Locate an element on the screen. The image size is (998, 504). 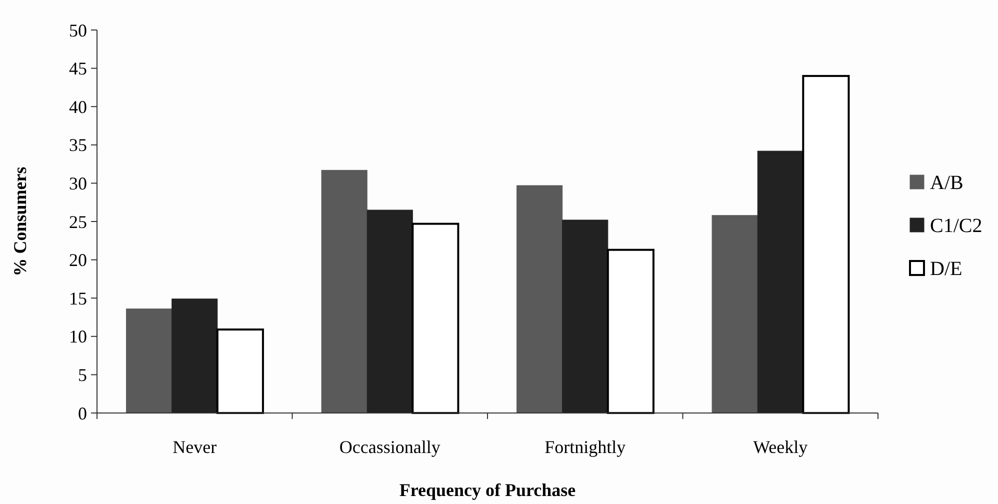
y-tick-label: 50 is located at coordinates (78, 30).